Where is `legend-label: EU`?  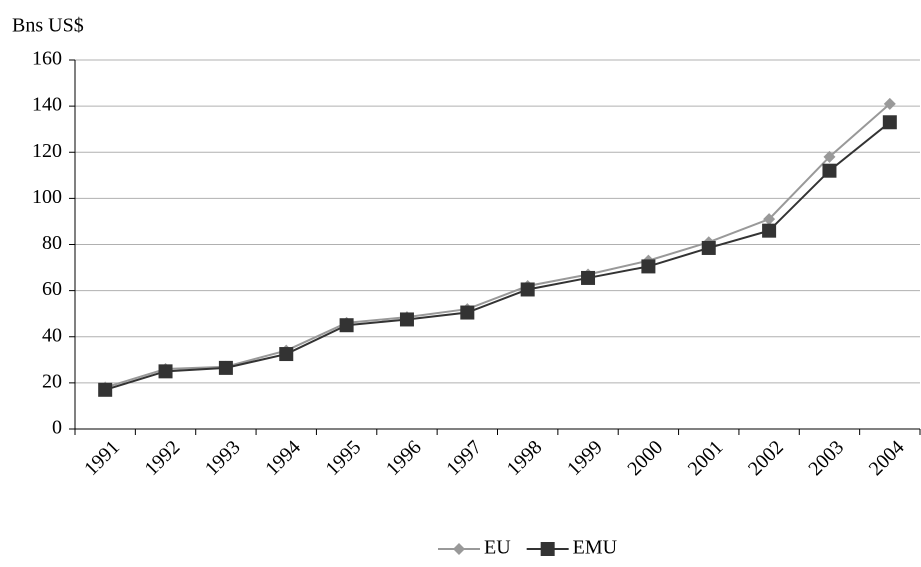 legend-label: EU is located at coordinates (497, 548).